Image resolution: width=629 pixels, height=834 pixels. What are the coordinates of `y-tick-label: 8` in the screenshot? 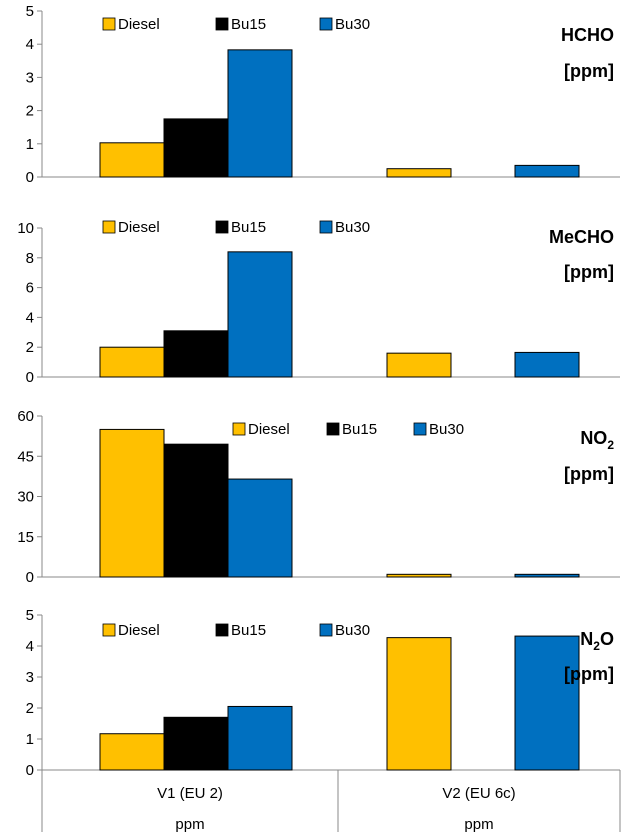 It's located at (30, 258).